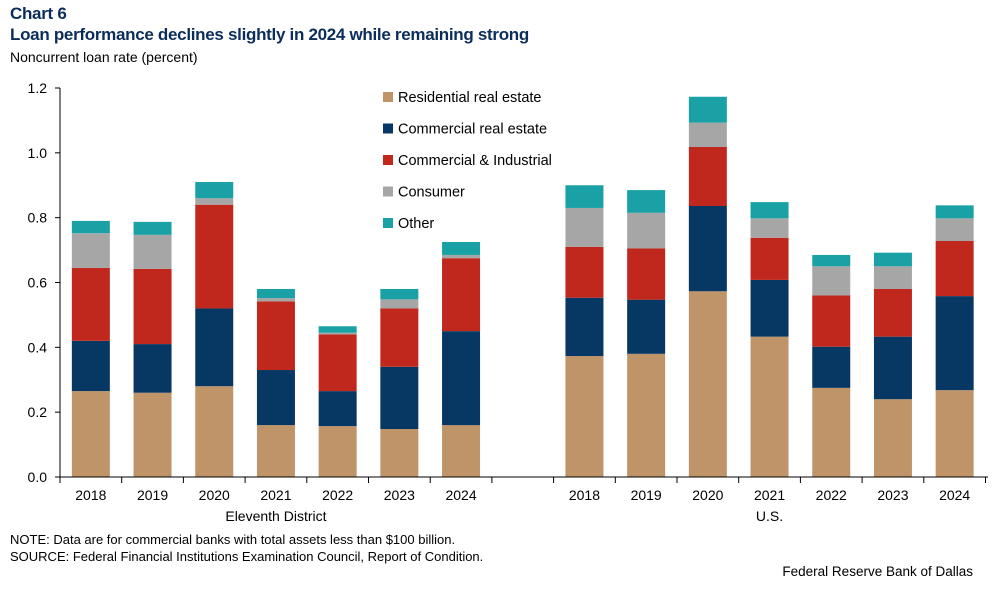 Image resolution: width=997 pixels, height=589 pixels. Describe the element at coordinates (38, 347) in the screenshot. I see `y-tick-label: 0.4` at that location.